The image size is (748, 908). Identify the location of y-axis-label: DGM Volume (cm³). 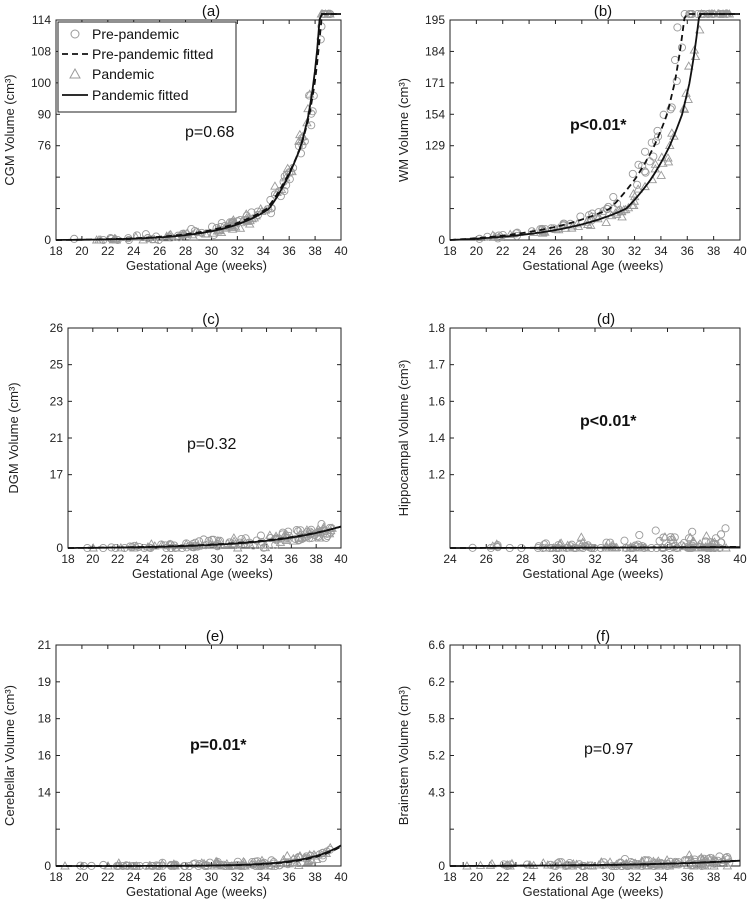
(13, 437).